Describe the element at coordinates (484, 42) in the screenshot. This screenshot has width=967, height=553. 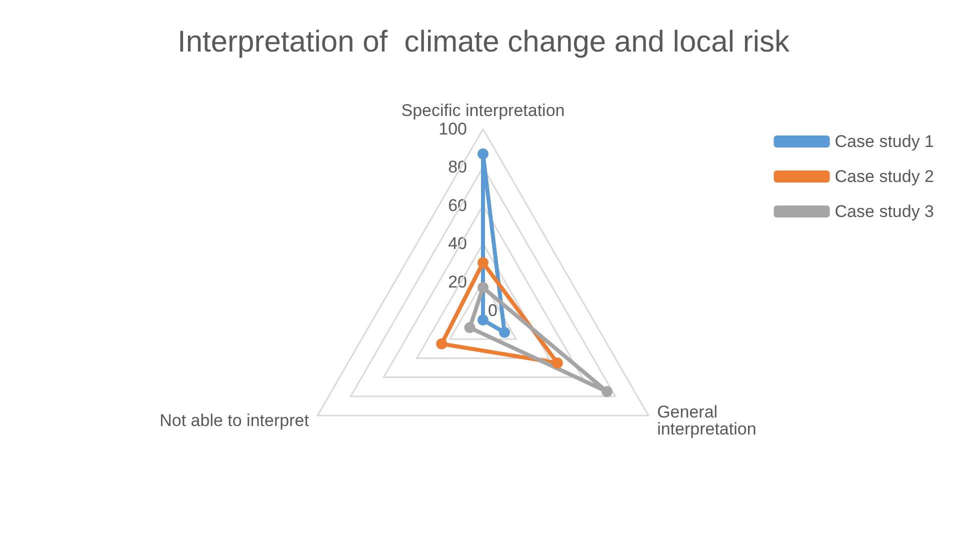
I see `chart-title: Interpretation of climate change and local risk` at that location.